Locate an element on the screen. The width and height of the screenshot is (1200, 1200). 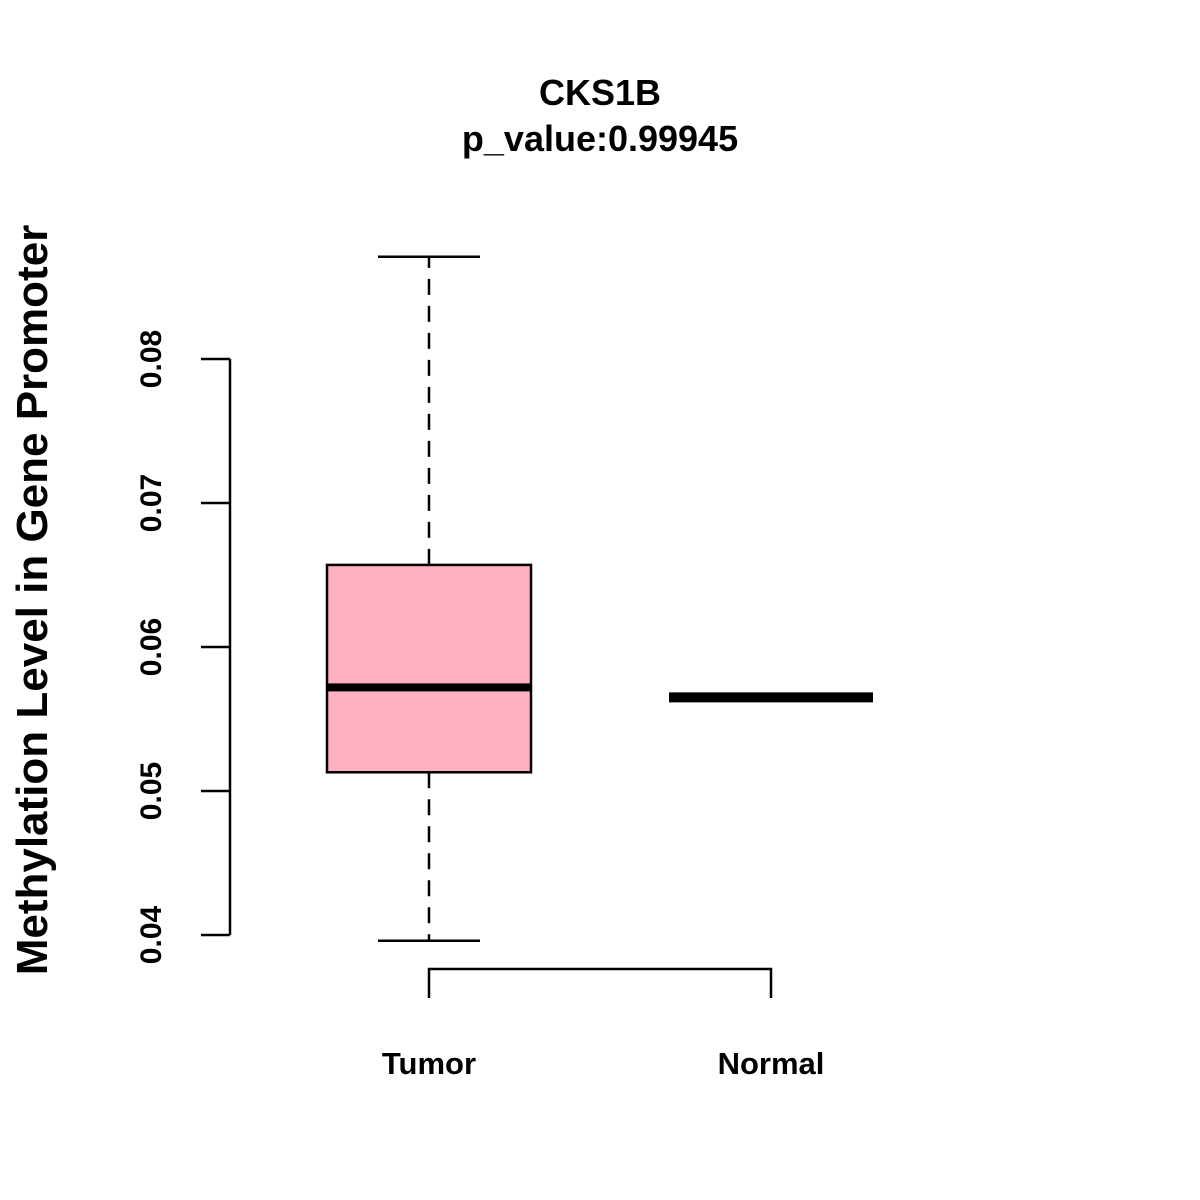
box-iqr is located at coordinates (429, 668).